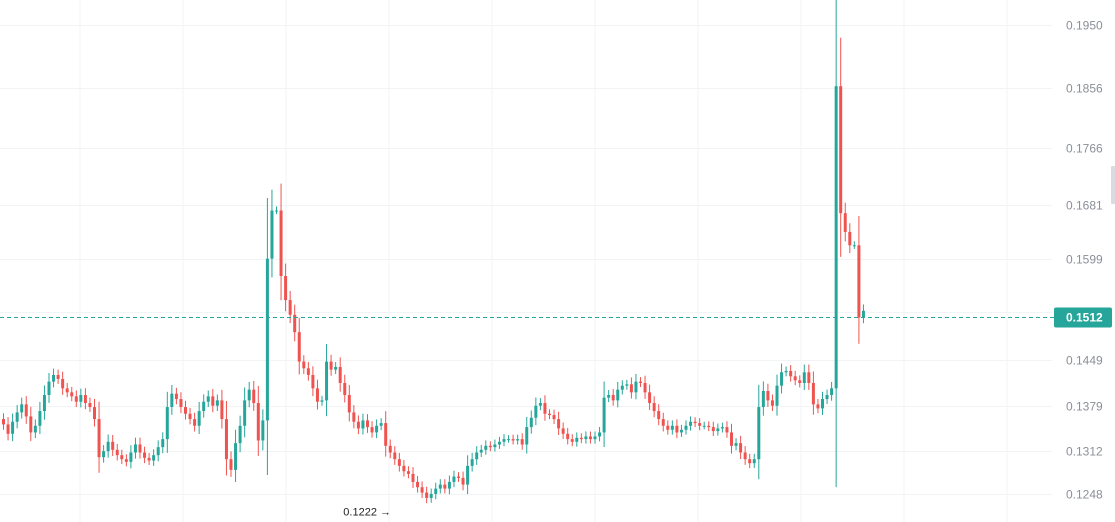  What do you see at coordinates (367, 512) in the screenshot?
I see `low-marker: 0.1222 →` at bounding box center [367, 512].